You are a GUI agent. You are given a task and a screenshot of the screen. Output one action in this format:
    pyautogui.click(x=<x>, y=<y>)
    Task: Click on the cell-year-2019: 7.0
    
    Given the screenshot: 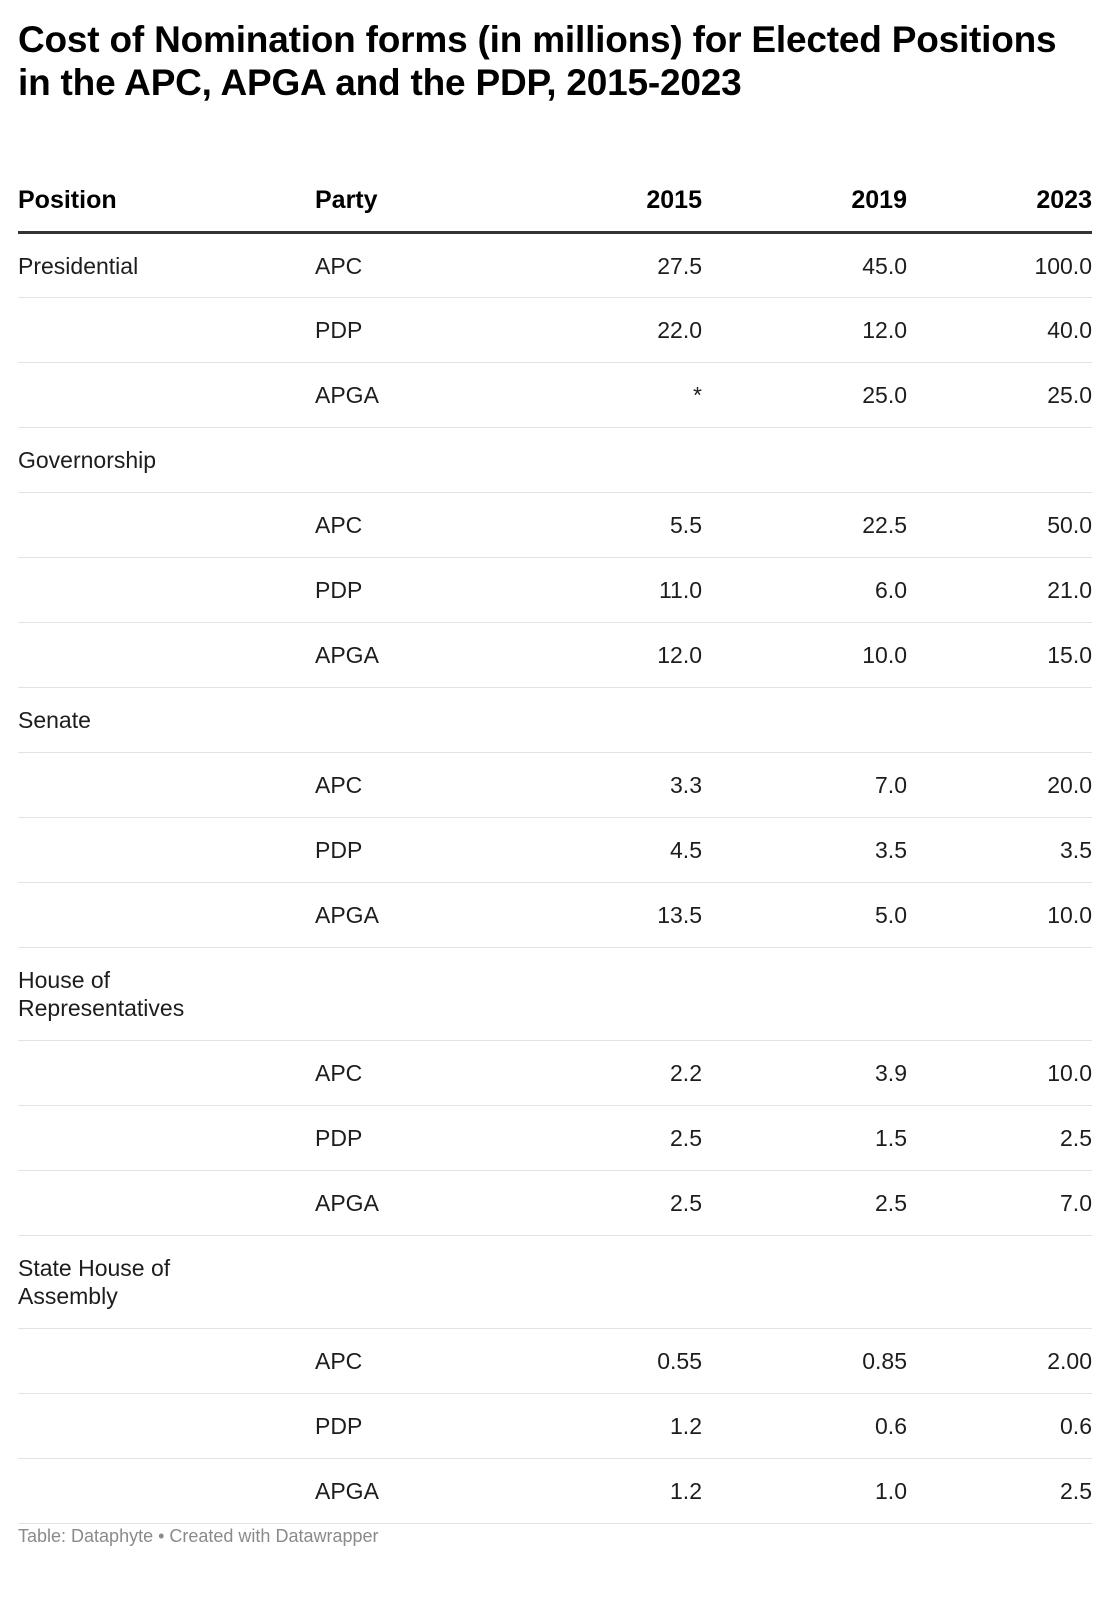 What is the action you would take?
    pyautogui.click(x=804, y=785)
    